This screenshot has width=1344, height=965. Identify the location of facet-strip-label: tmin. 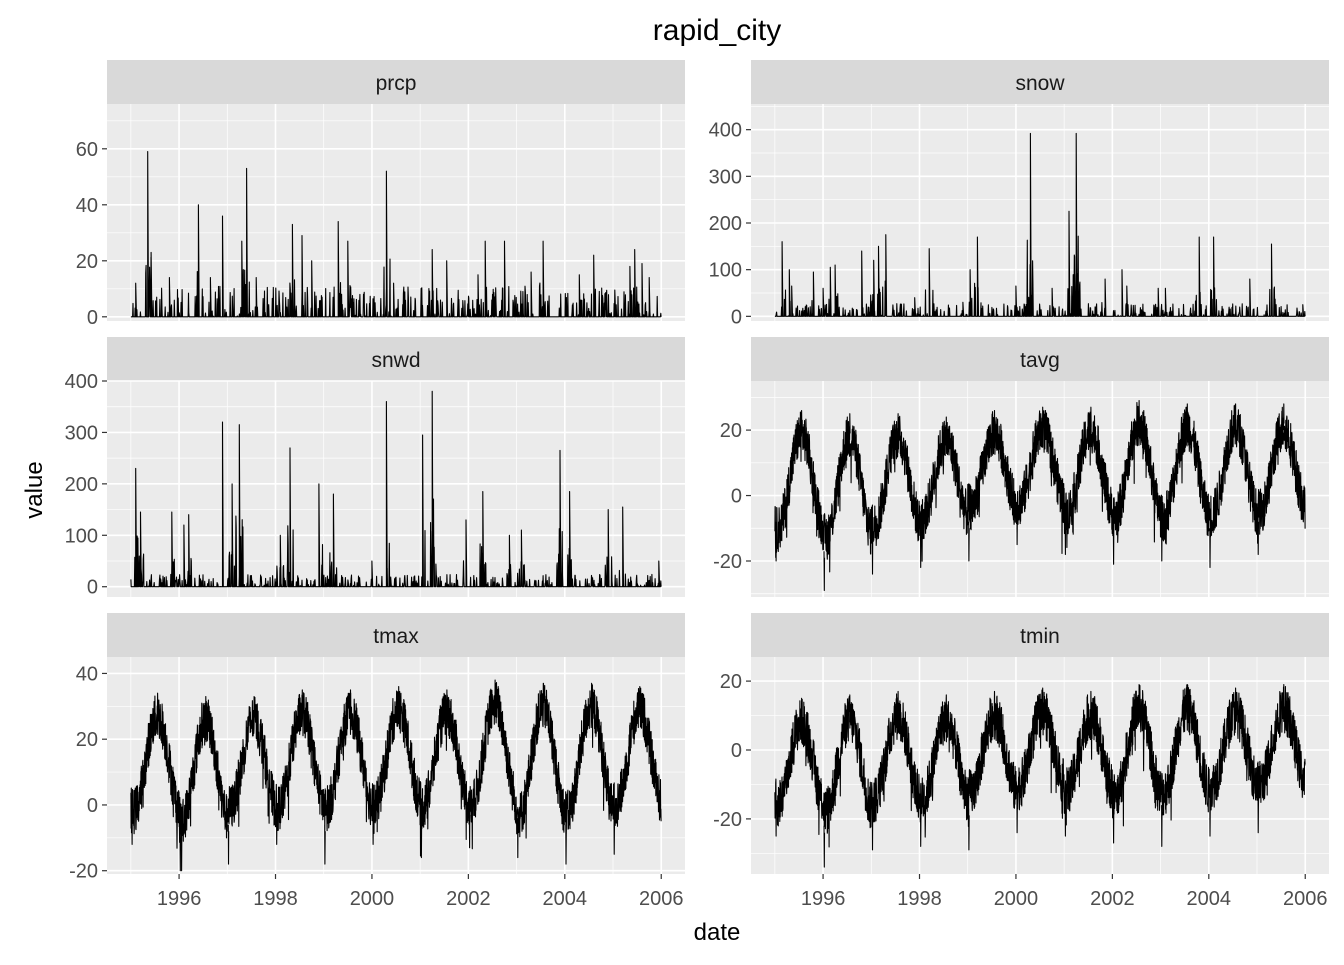
(1040, 636).